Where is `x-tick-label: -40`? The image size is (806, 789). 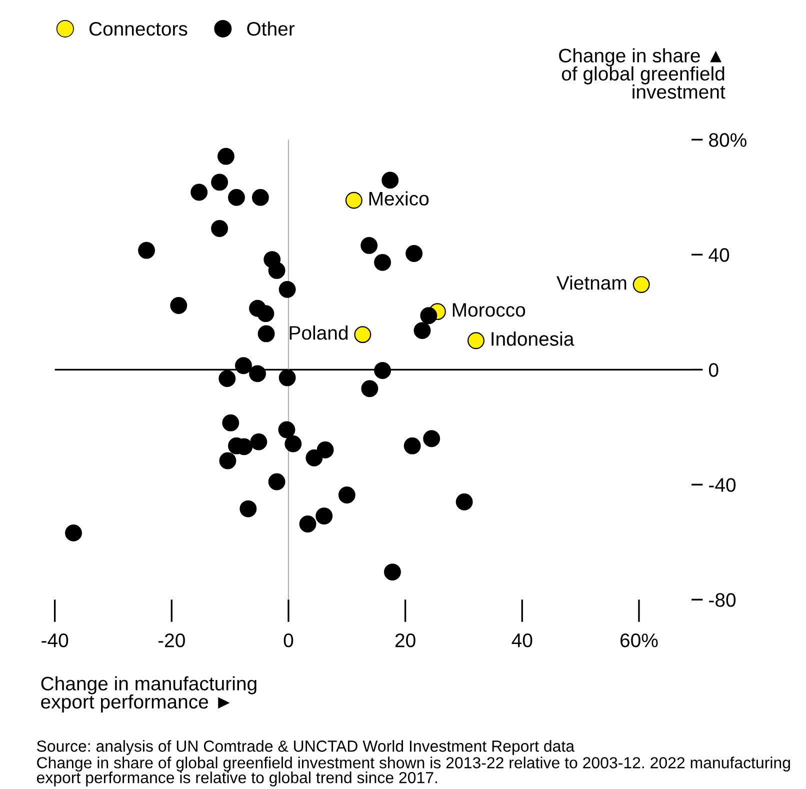 x-tick-label: -40 is located at coordinates (55, 640).